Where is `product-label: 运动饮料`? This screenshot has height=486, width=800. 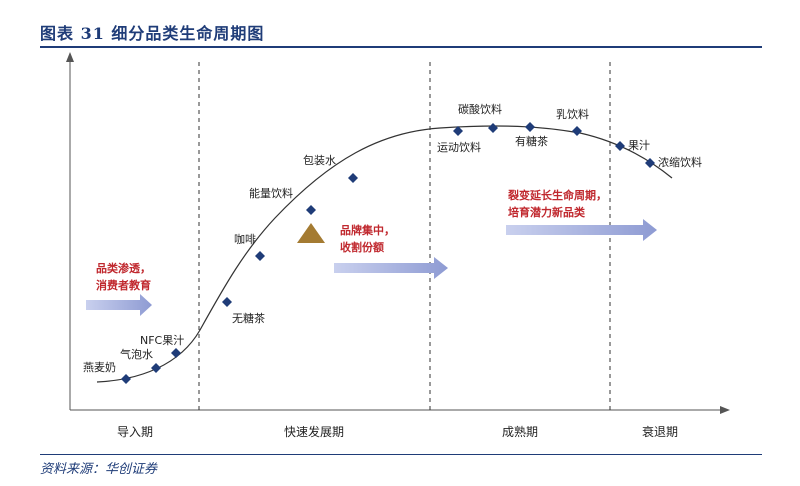
product-label: 运动饮料 is located at coordinates (459, 147).